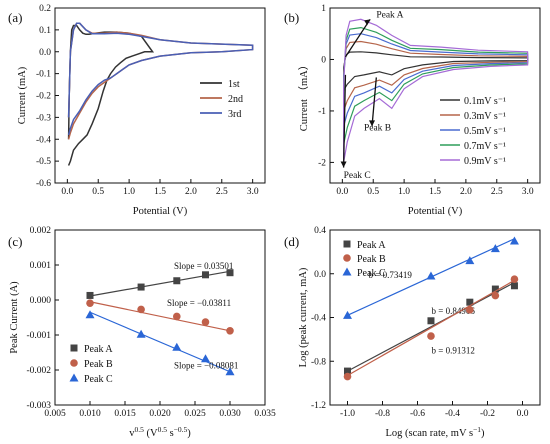 This screenshot has width=550, height=444. What do you see at coordinates (485, 101) in the screenshot?
I see `legend-label: 0.1mV s⁻¹` at bounding box center [485, 101].